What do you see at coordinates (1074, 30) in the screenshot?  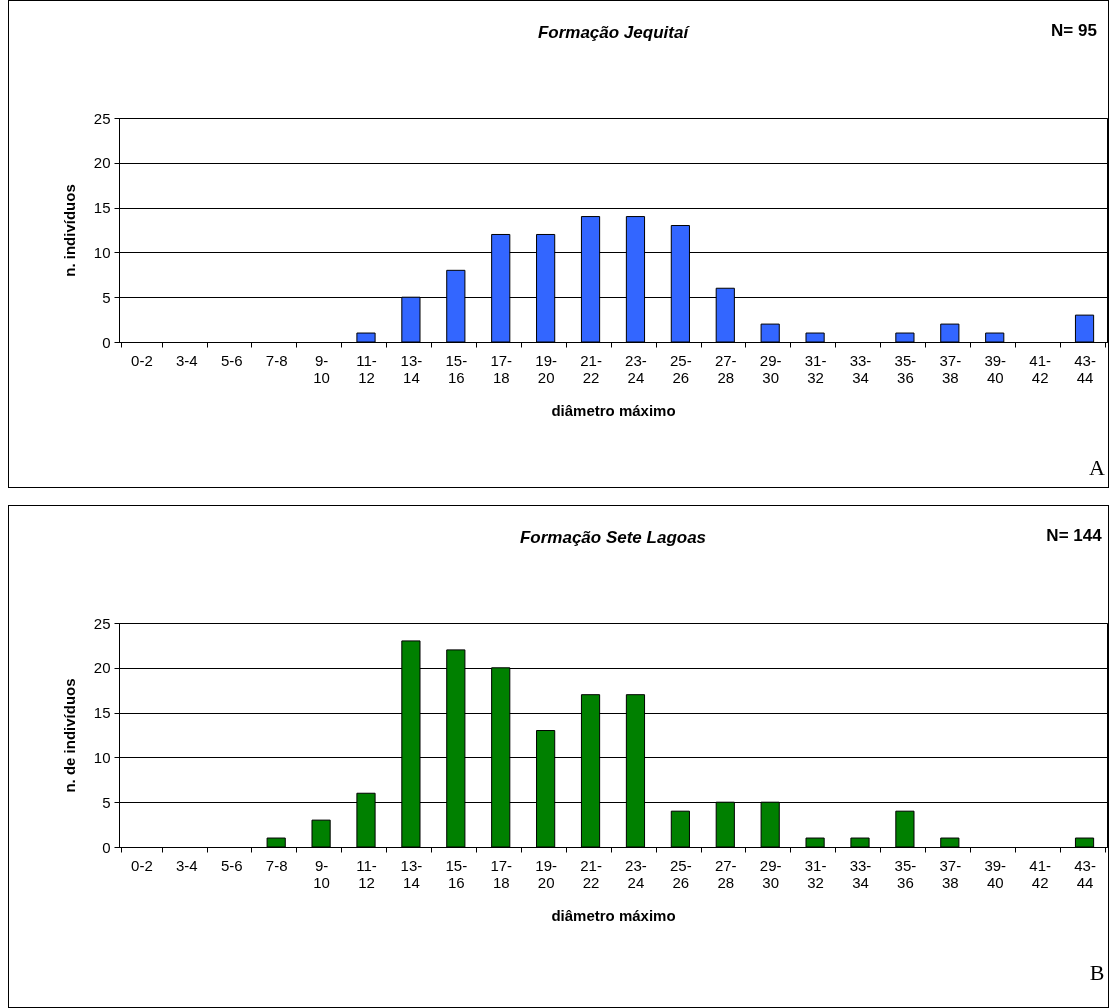 I see `text: N= 95` at bounding box center [1074, 30].